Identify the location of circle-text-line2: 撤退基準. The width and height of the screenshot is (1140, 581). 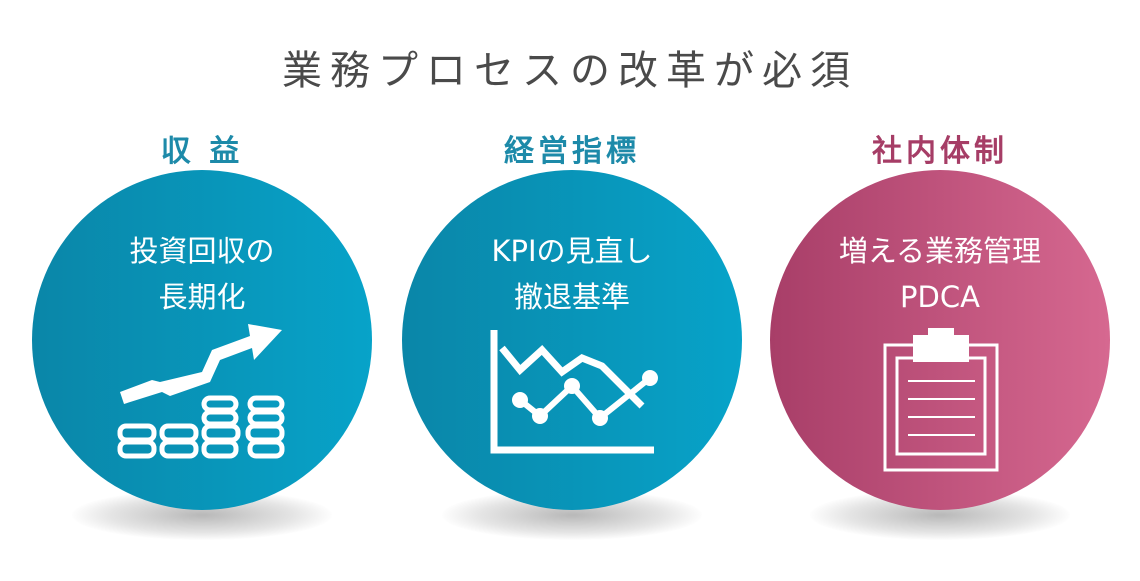
(571, 297).